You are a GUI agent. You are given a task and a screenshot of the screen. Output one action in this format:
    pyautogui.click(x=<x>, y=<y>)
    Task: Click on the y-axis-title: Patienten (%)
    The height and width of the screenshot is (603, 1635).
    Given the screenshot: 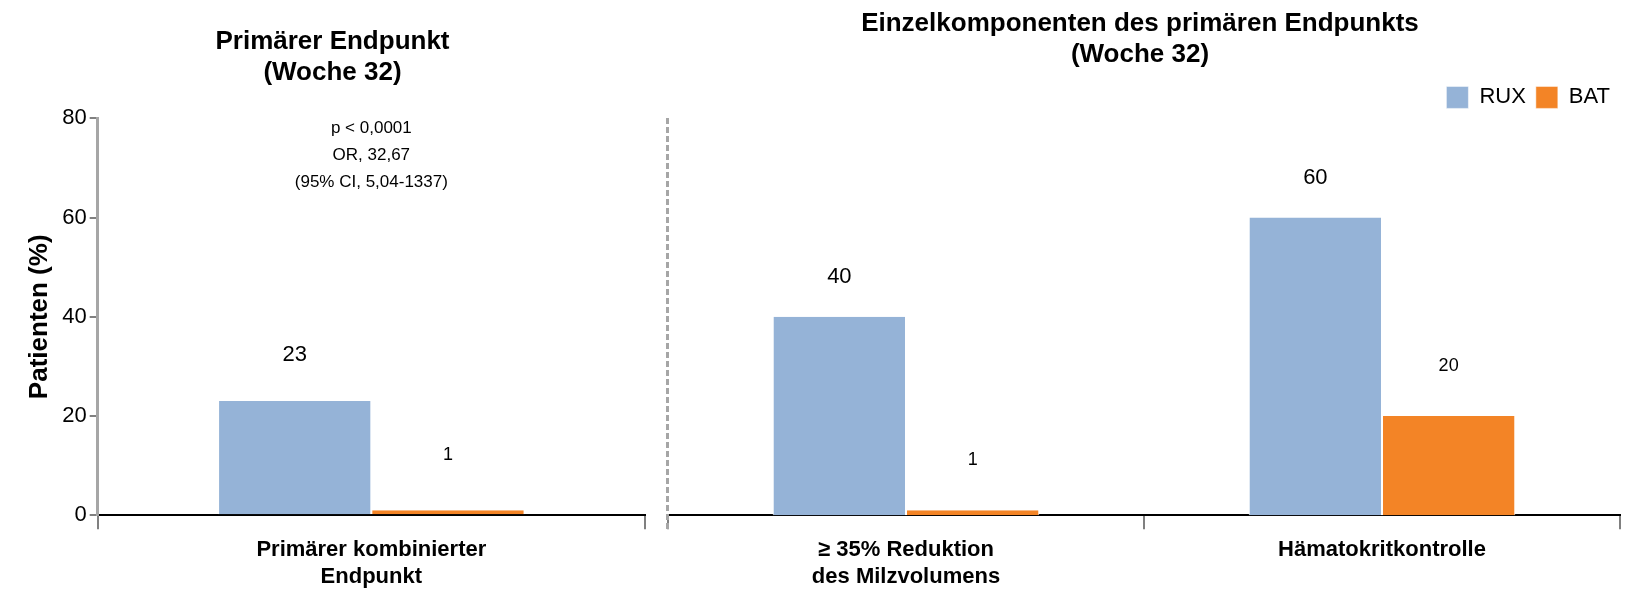 What is the action you would take?
    pyautogui.click(x=37, y=317)
    